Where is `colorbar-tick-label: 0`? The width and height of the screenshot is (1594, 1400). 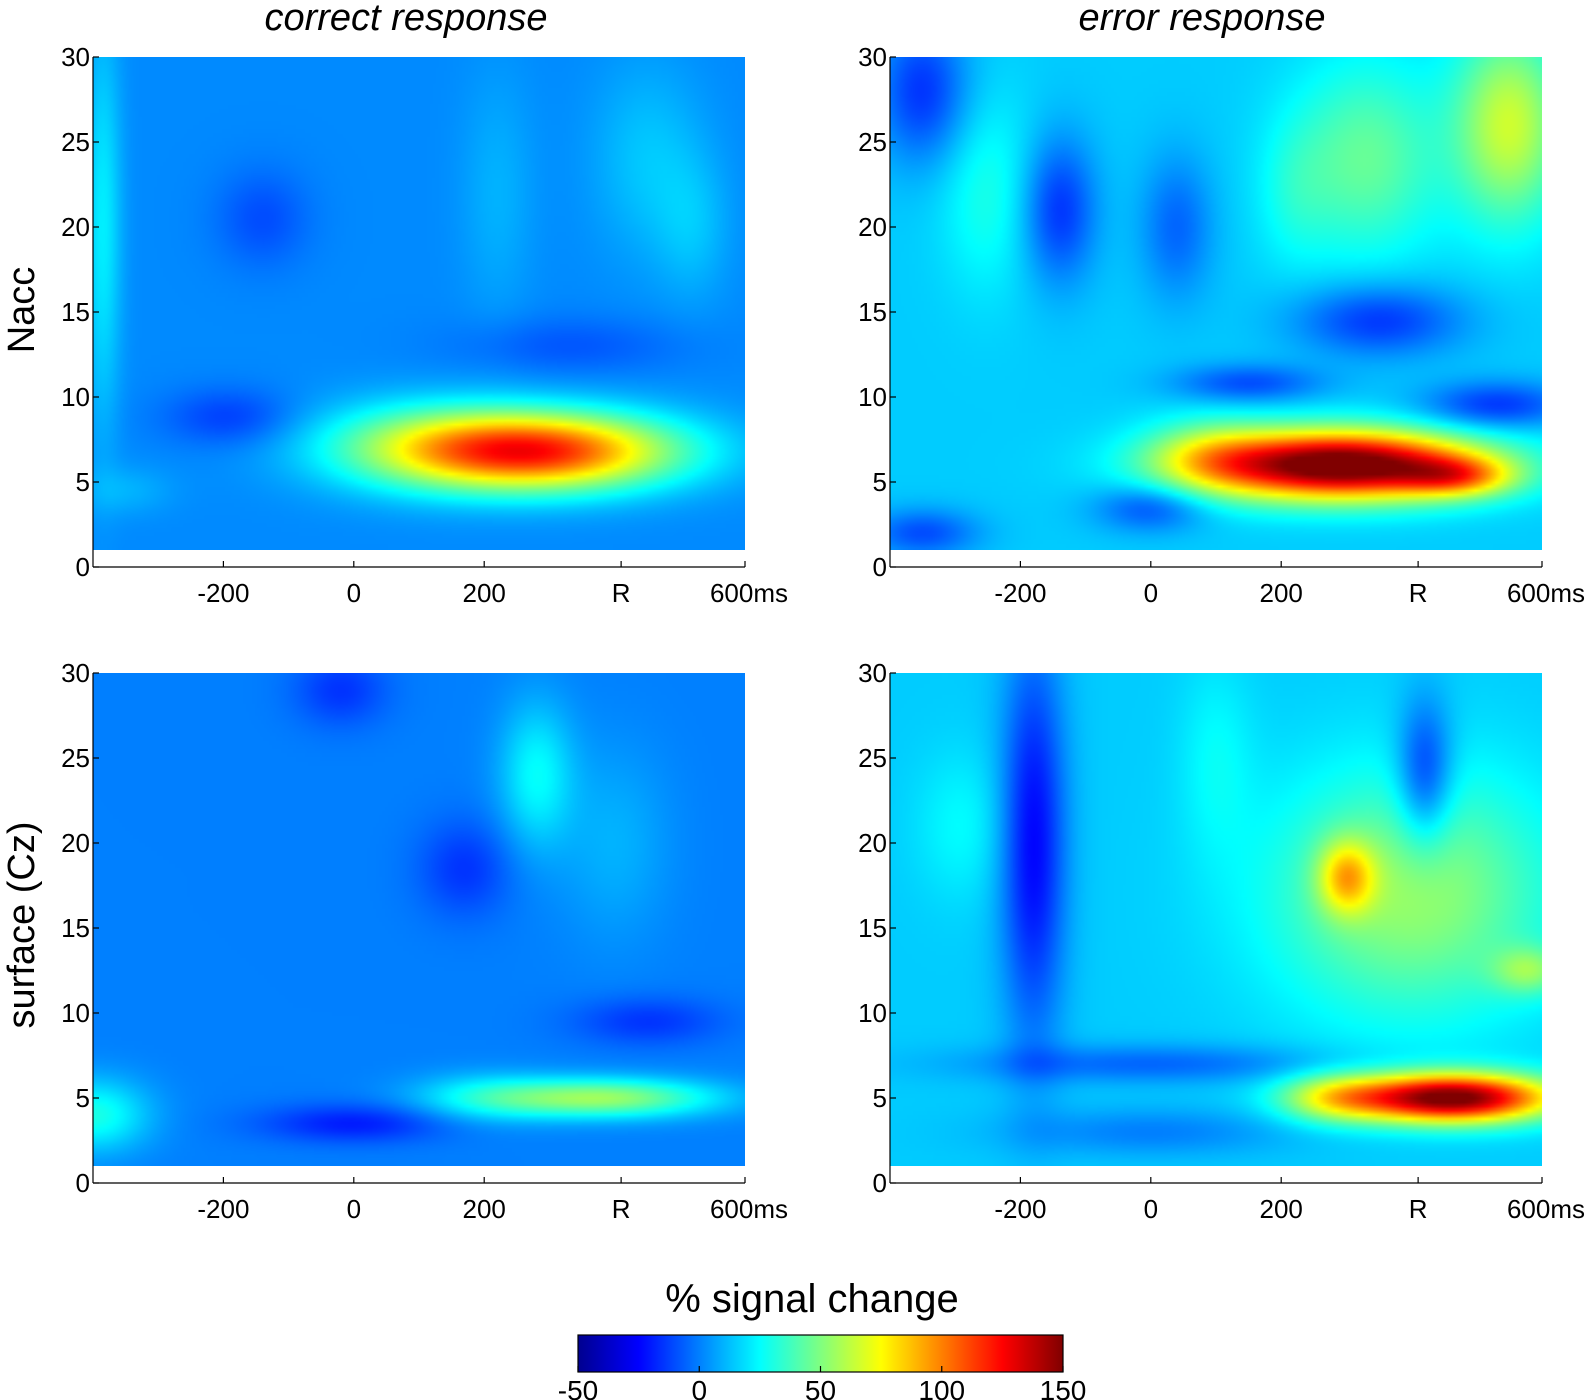
colorbar-tick-label: 0 is located at coordinates (699, 1387).